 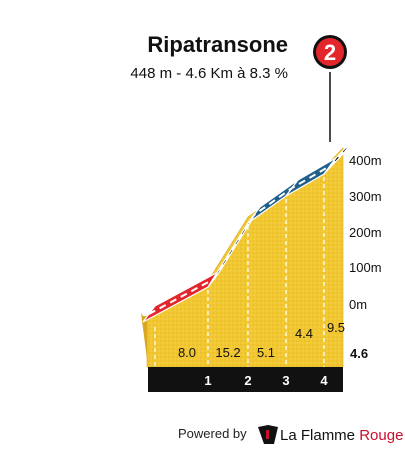 What do you see at coordinates (217, 44) in the screenshot?
I see `climb-title: Ripatransone` at bounding box center [217, 44].